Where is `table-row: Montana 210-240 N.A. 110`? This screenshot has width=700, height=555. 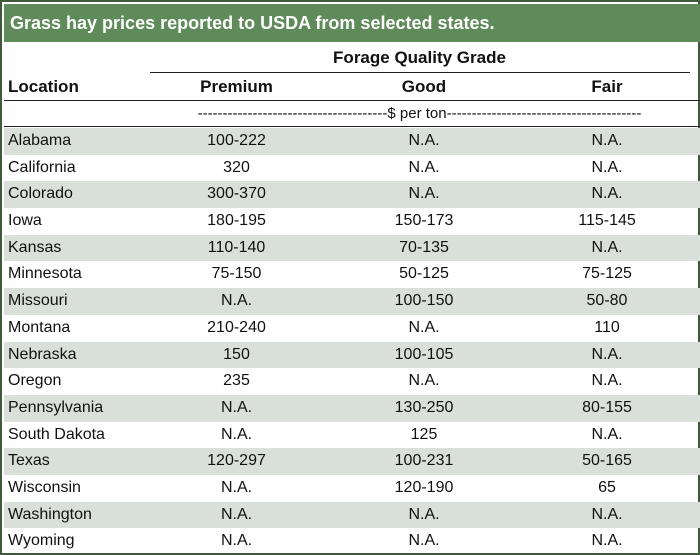 table-row: Montana 210-240 N.A. 110 is located at coordinates (352, 328).